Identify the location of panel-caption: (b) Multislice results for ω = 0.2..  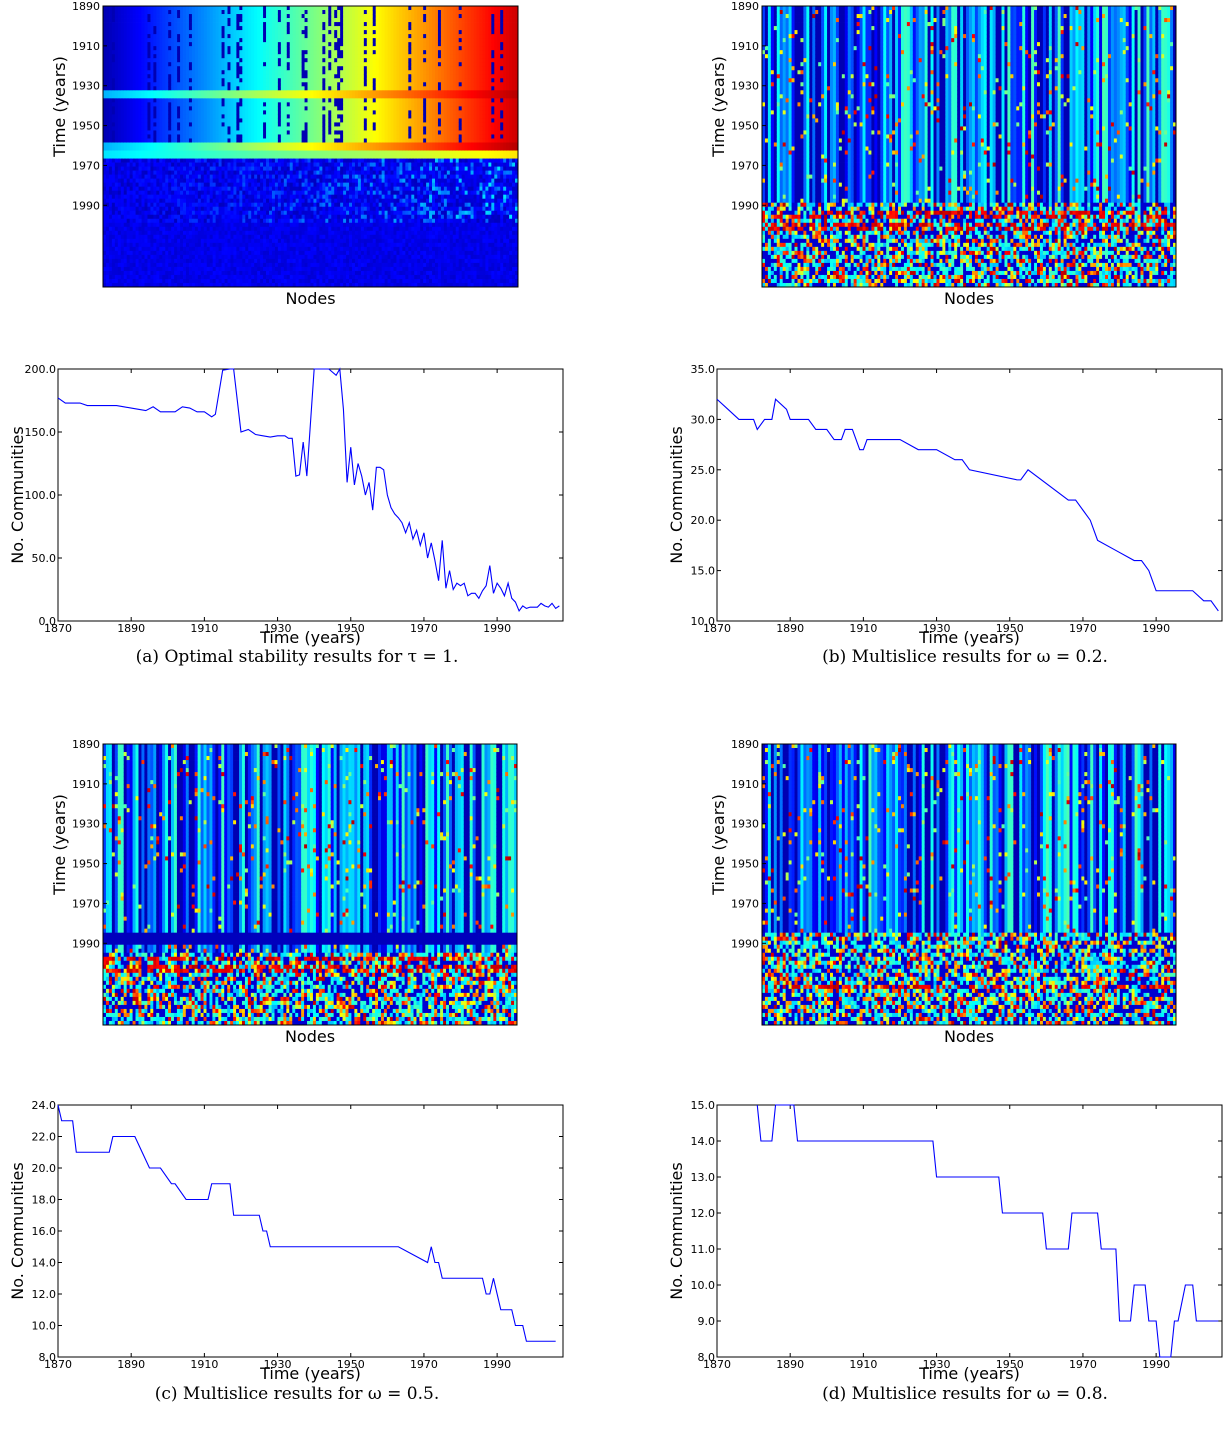
(965, 657).